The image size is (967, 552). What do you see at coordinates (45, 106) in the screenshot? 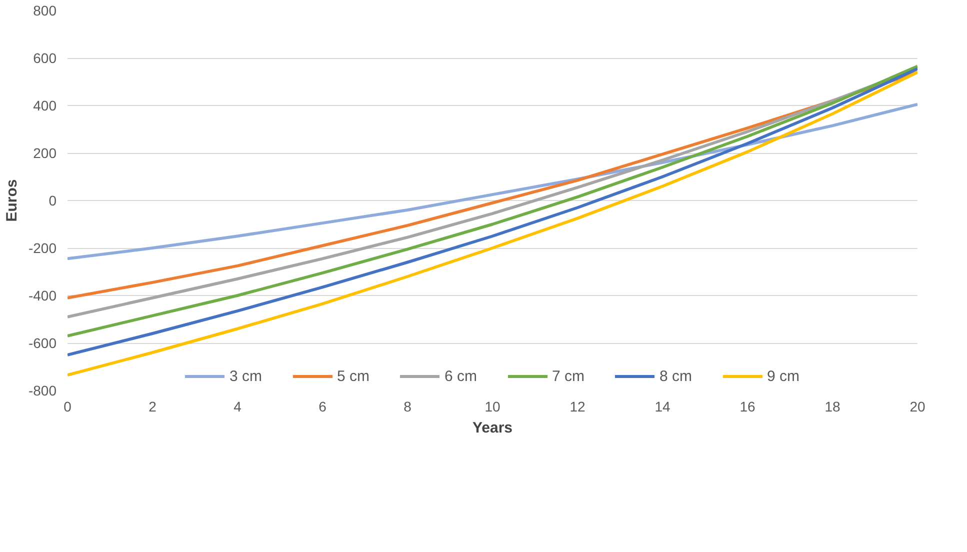
I see `y-tick-label: 400` at bounding box center [45, 106].